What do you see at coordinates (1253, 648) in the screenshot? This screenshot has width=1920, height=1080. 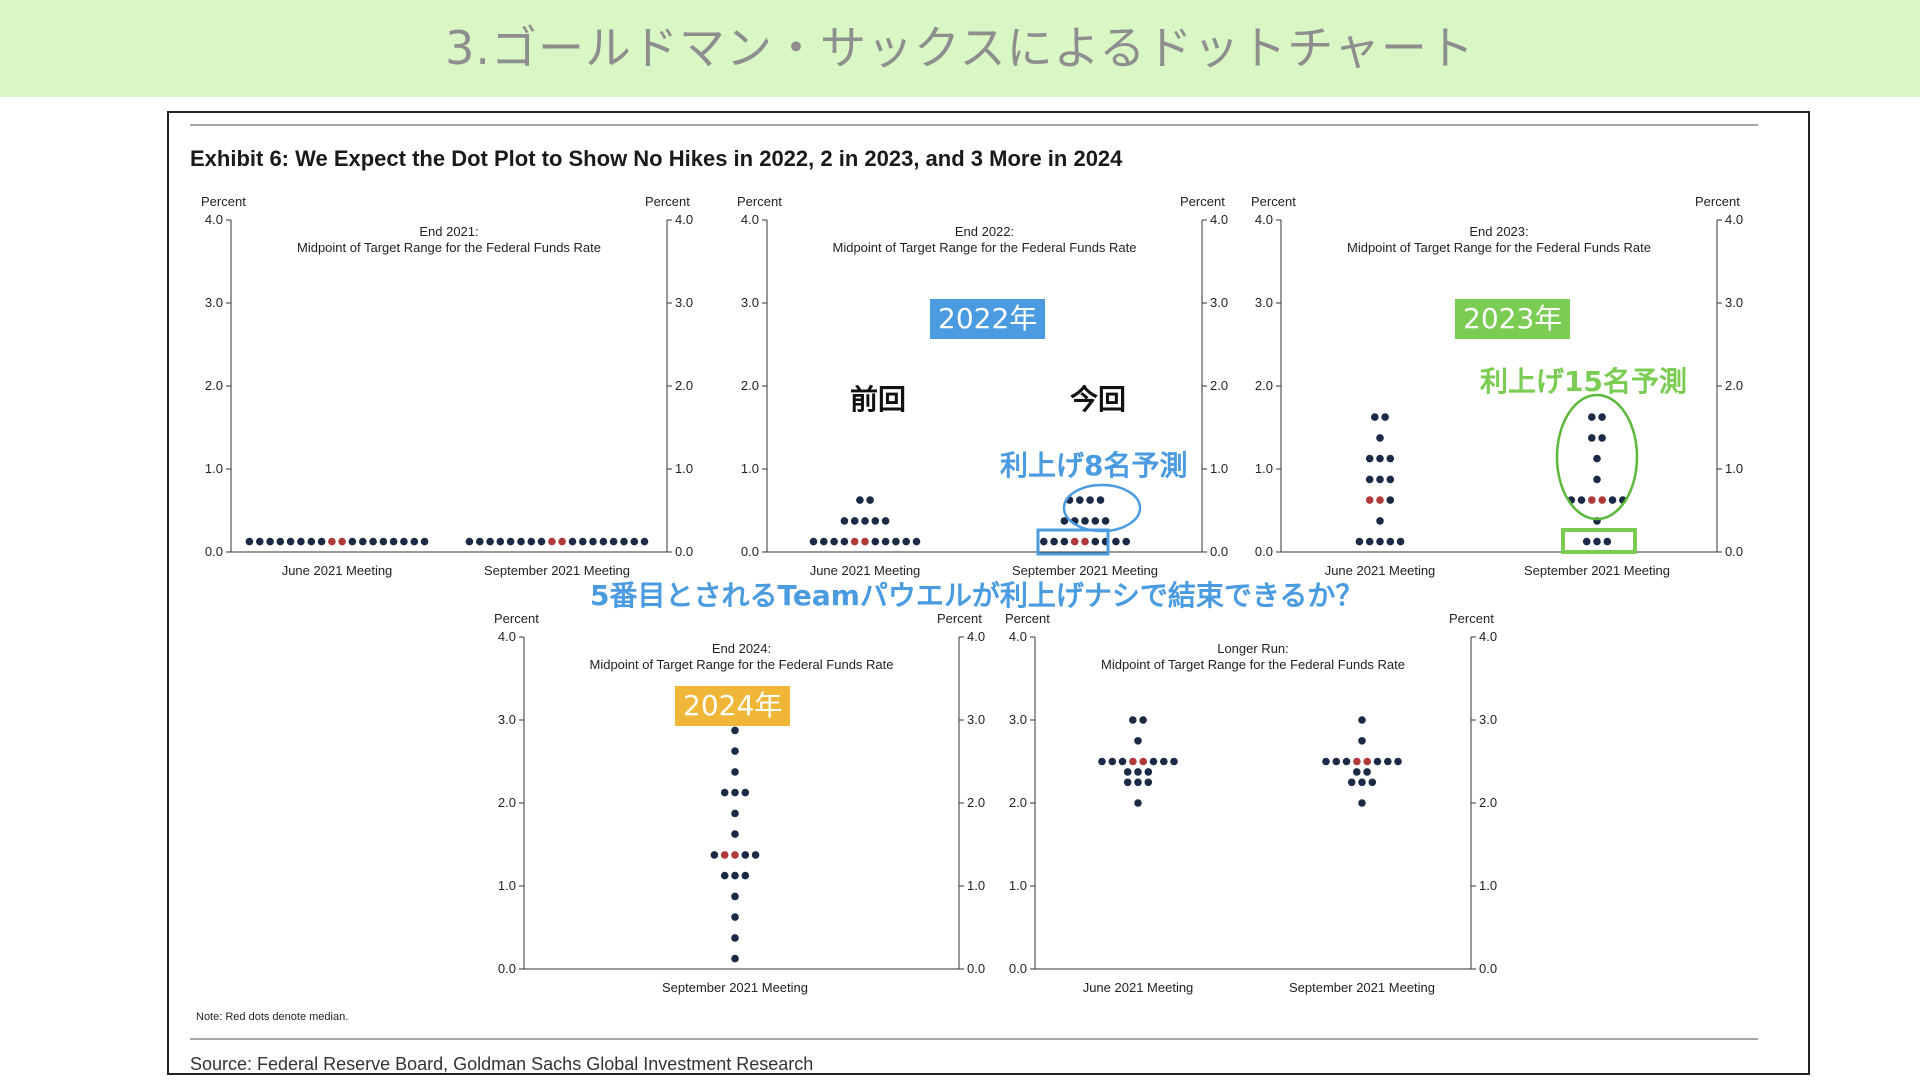 I see `panel-title: Longer Run:` at bounding box center [1253, 648].